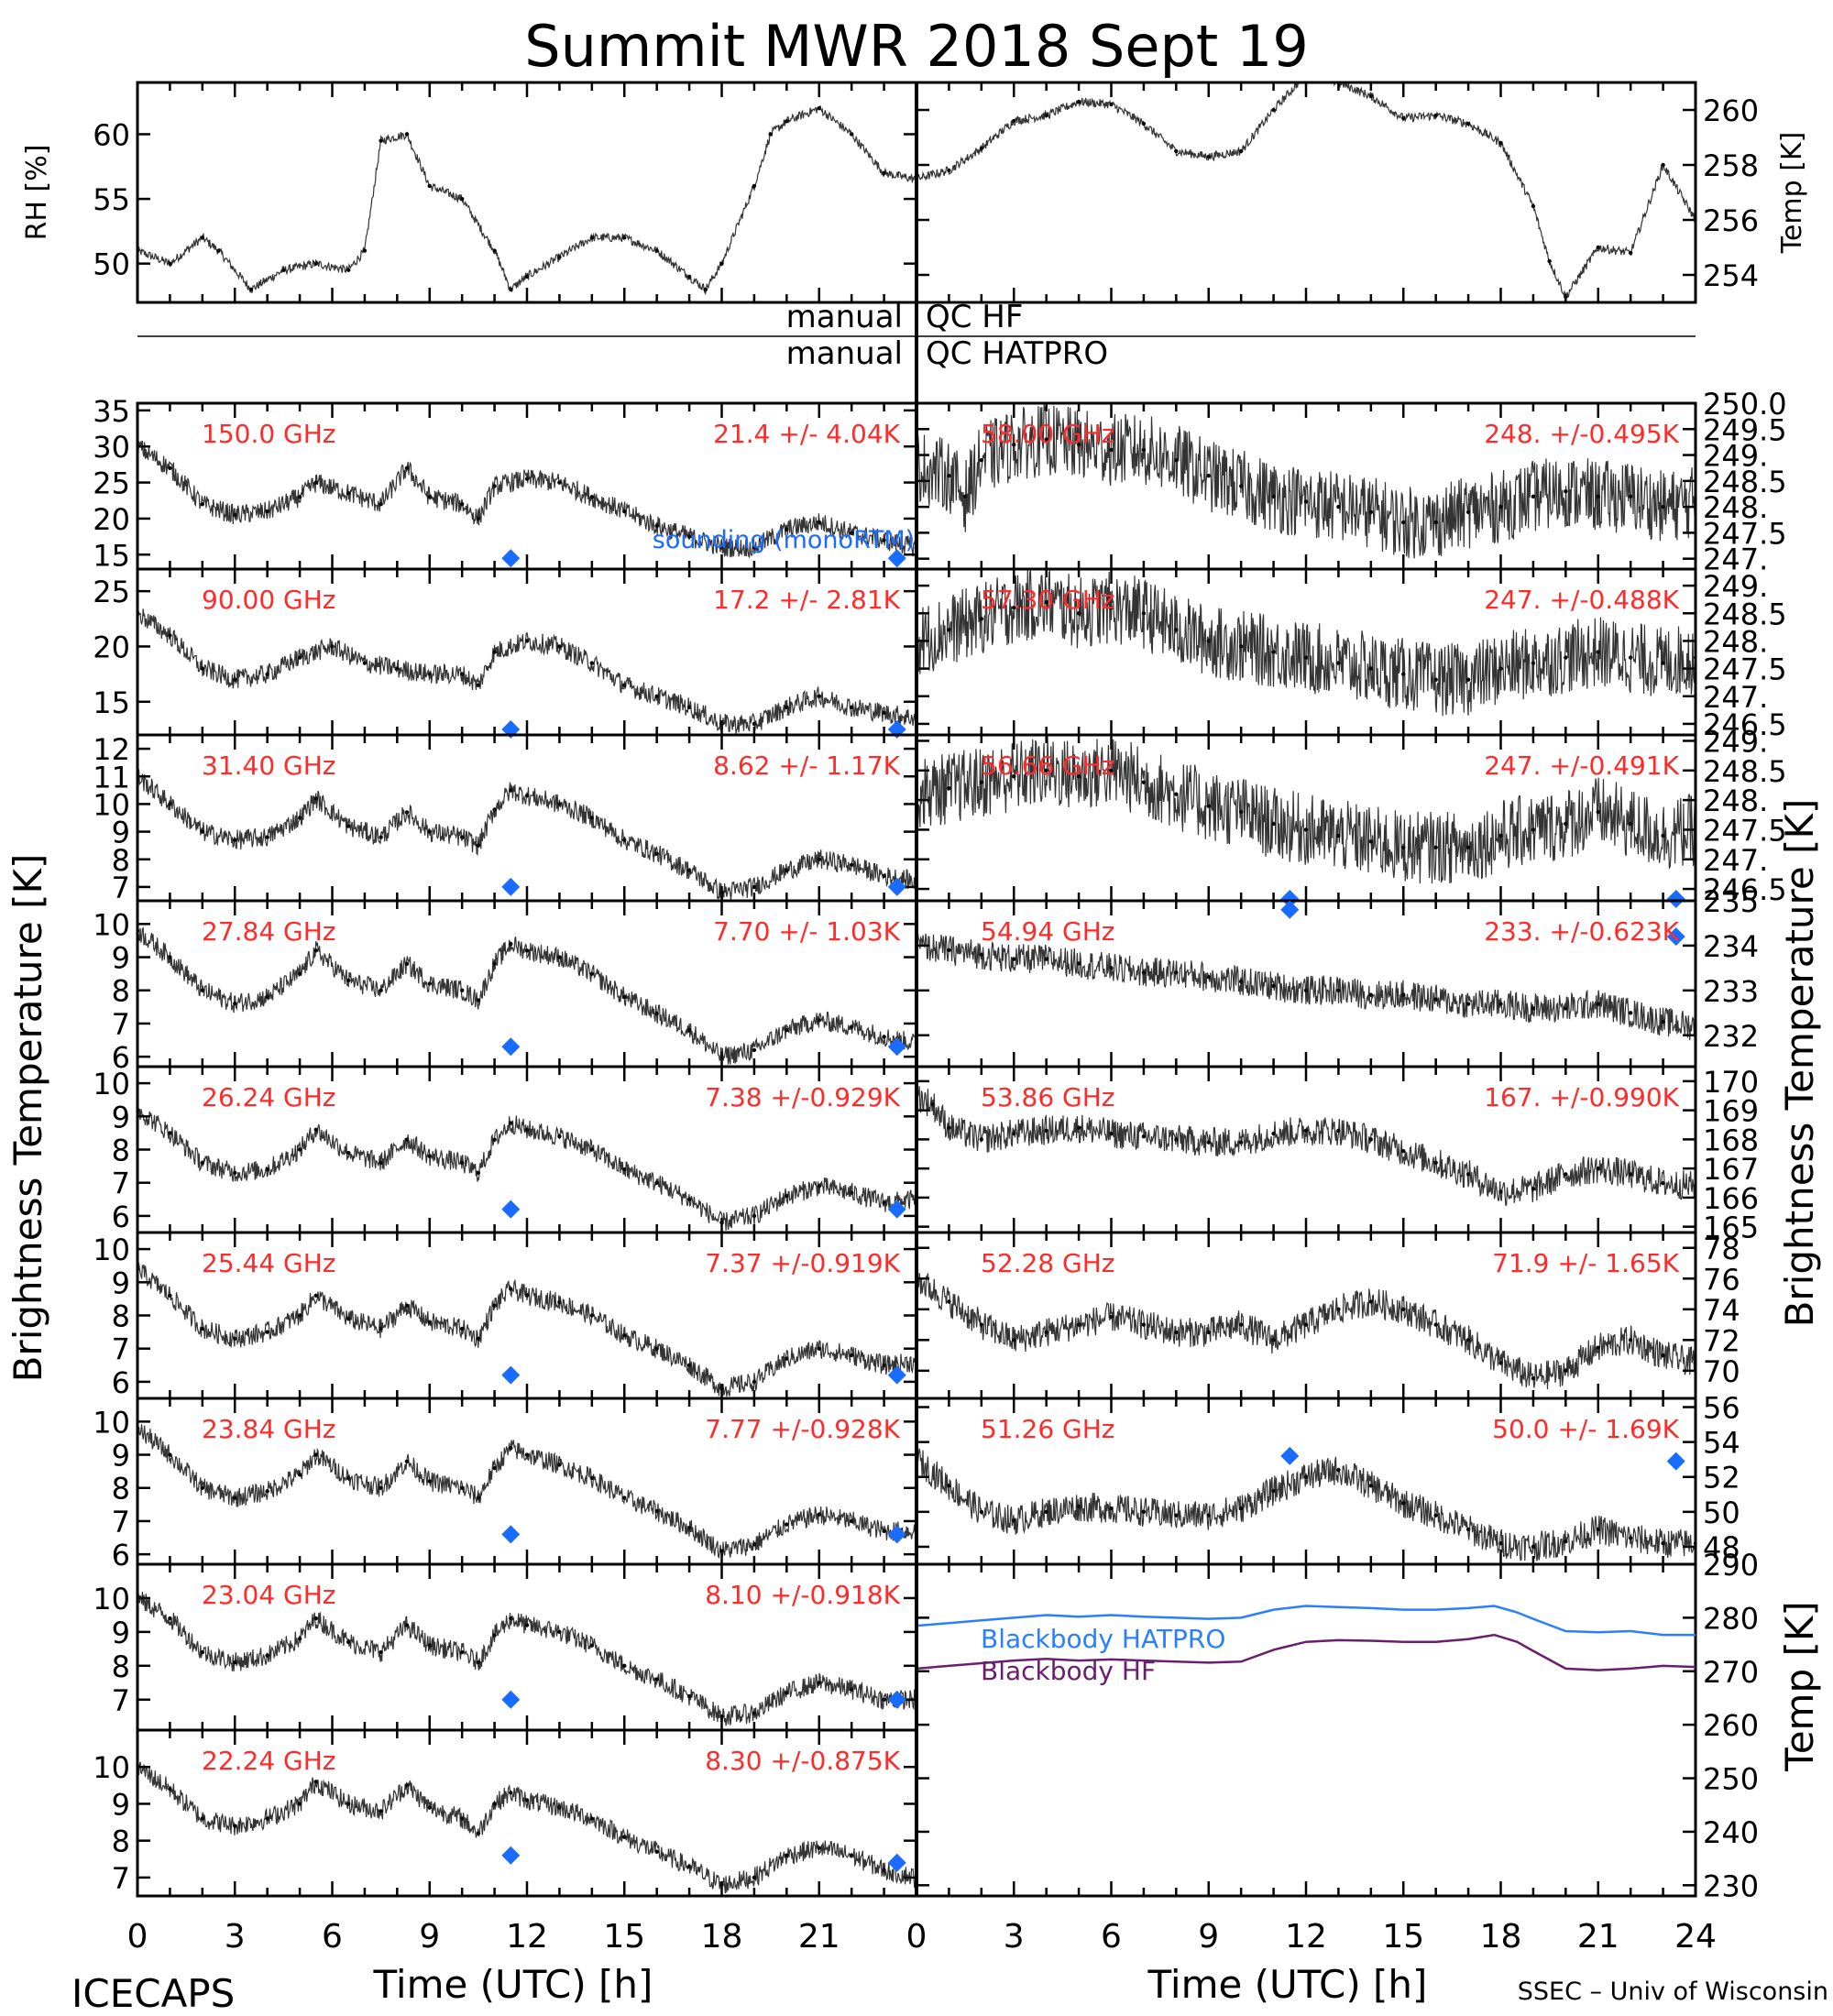 Image resolution: width=1833 pixels, height=2016 pixels. What do you see at coordinates (1799, 1063) in the screenshot?
I see `right-side-label: Brightness Temperature [K]` at bounding box center [1799, 1063].